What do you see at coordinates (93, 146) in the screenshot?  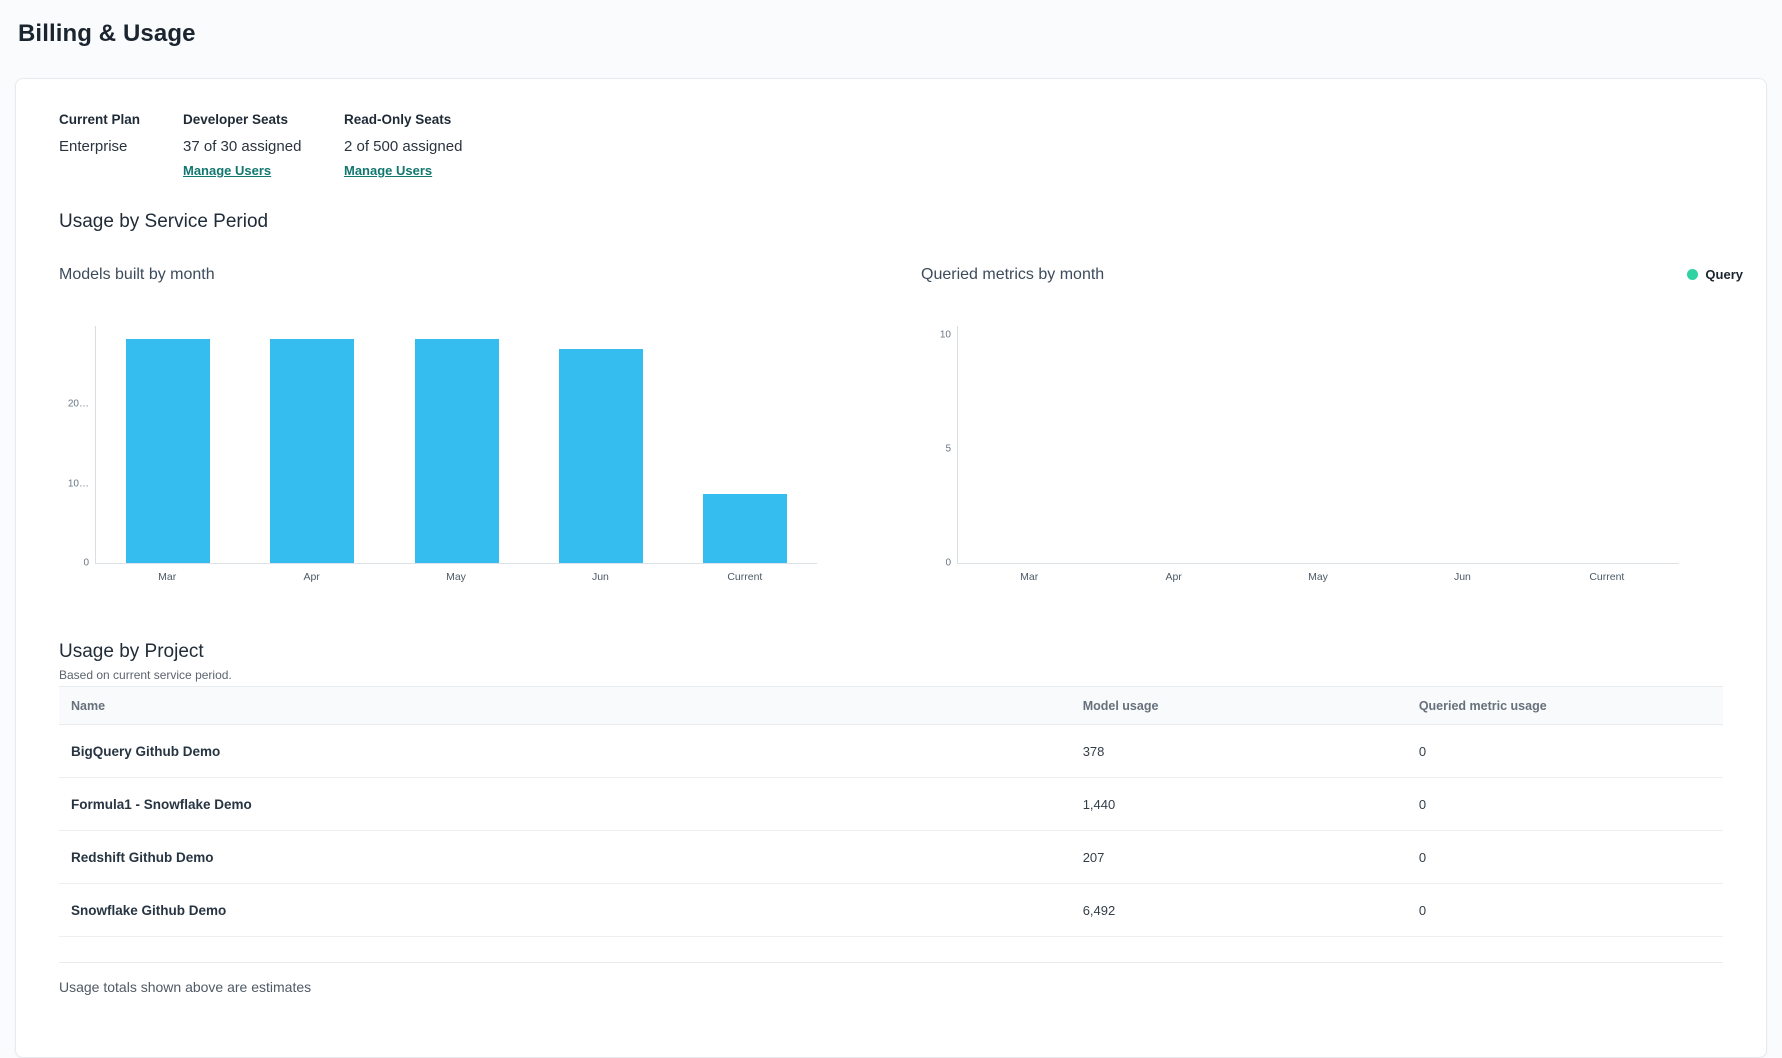 I see `current-plan-value: Enterprise` at bounding box center [93, 146].